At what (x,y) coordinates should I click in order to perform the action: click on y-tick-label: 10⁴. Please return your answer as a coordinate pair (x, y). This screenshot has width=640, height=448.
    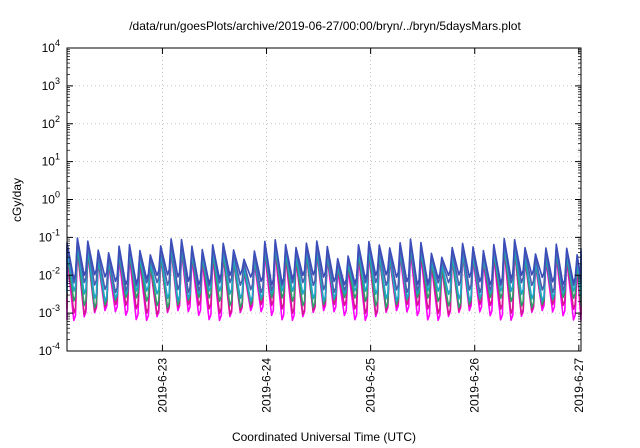
    Looking at the image, I should click on (51, 46).